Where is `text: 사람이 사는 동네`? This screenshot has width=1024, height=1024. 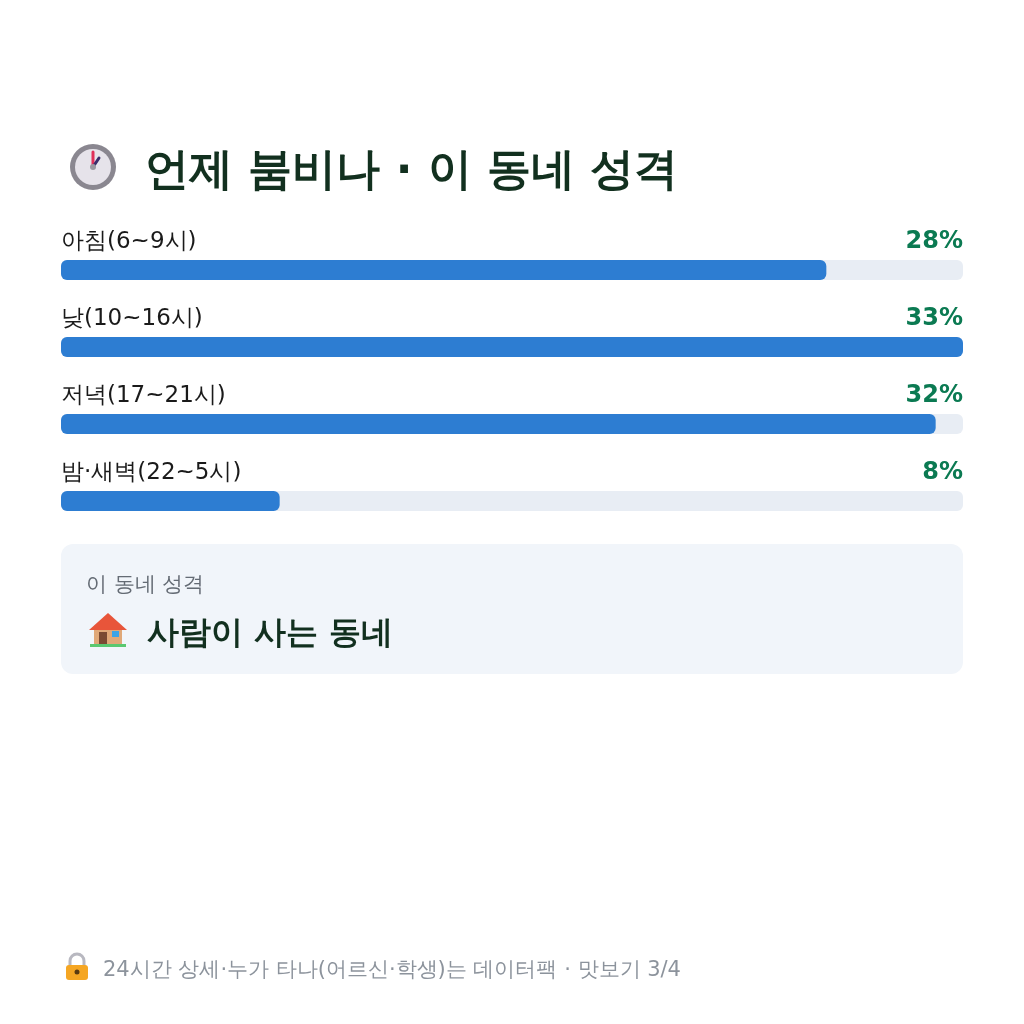
text: 사람이 사는 동네 is located at coordinates (270, 632).